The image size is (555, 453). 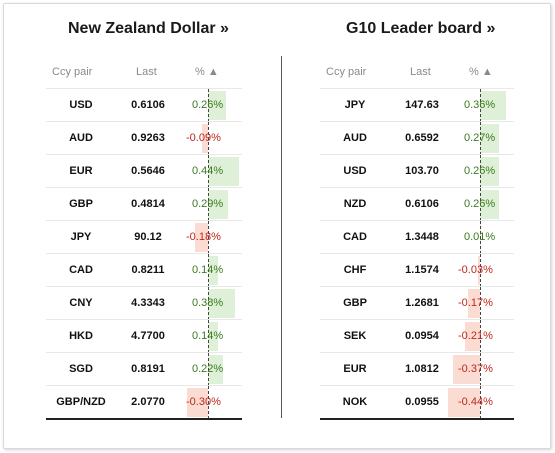 What do you see at coordinates (81, 369) in the screenshot?
I see `currency-code: SGD` at bounding box center [81, 369].